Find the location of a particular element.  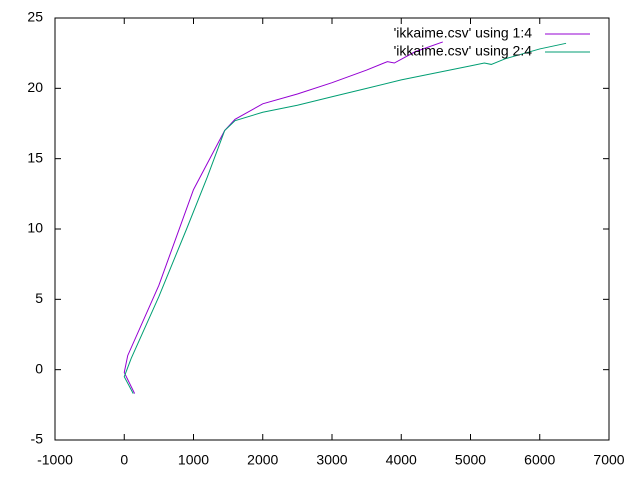

legend-label: 'ikkaime.csv' using 2:4 is located at coordinates (463, 51).